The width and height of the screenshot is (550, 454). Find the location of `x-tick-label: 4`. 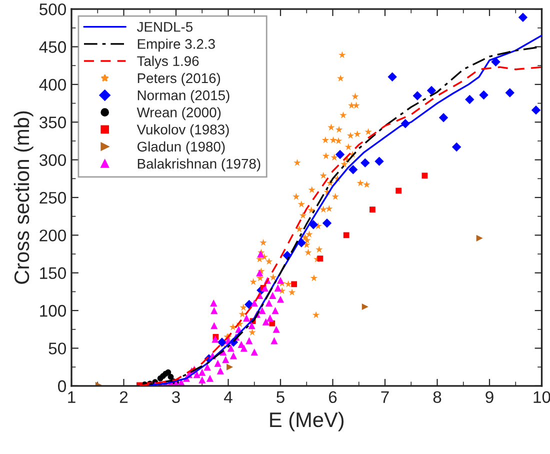

x-tick-label: 4 is located at coordinates (228, 397).